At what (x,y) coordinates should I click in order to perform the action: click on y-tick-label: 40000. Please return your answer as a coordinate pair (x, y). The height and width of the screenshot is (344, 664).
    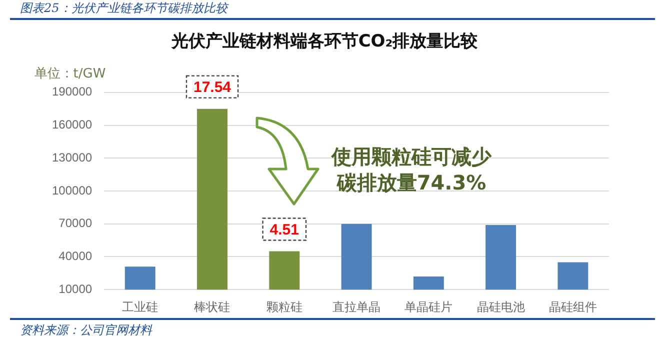
    Looking at the image, I should click on (75, 256).